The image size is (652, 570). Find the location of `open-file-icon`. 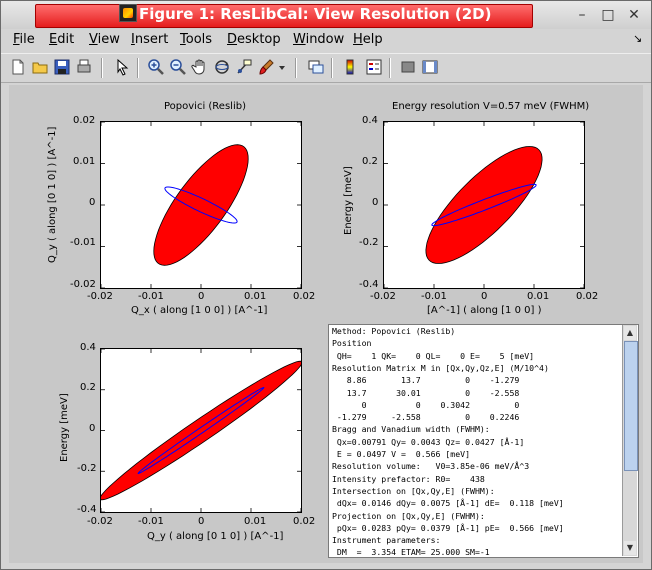

open-file-icon is located at coordinates (40, 67).